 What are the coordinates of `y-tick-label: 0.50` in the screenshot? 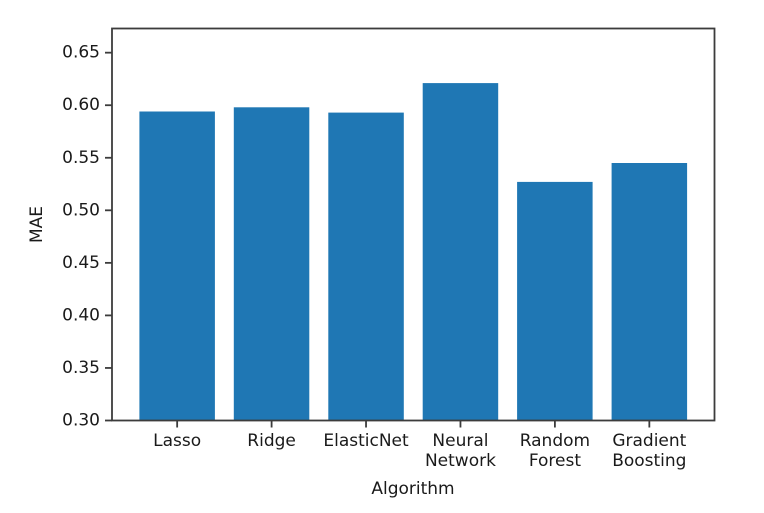 It's located at (81, 210).